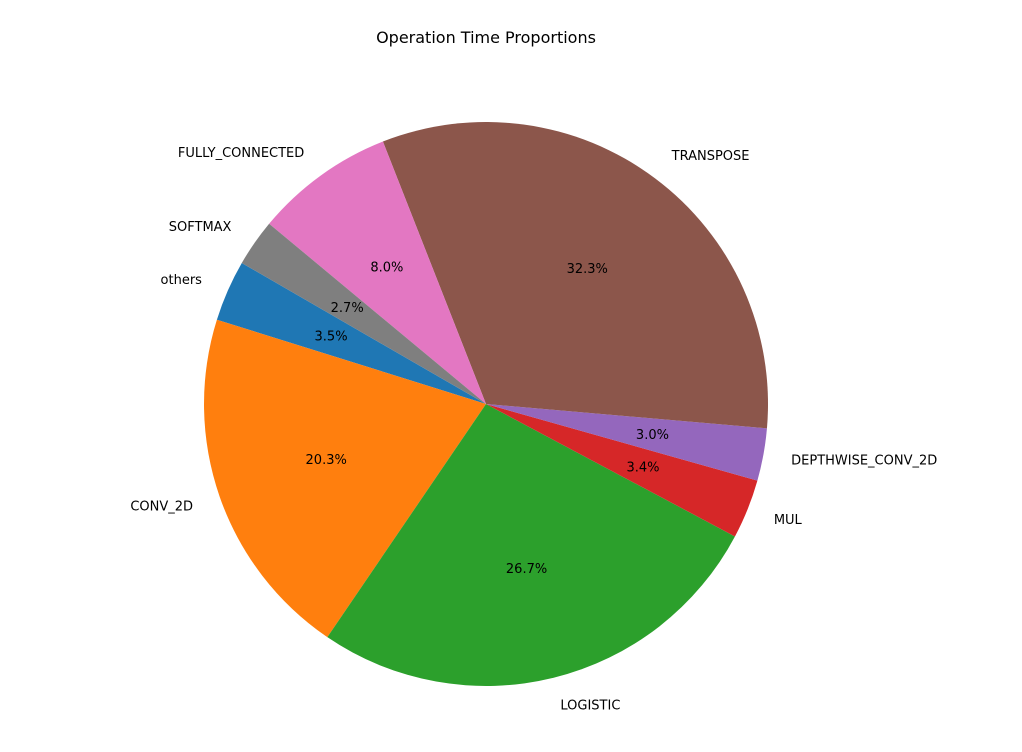  What do you see at coordinates (626, 442) in the screenshot?
I see `pie-slice-depthwise-conv-2d` at bounding box center [626, 442].